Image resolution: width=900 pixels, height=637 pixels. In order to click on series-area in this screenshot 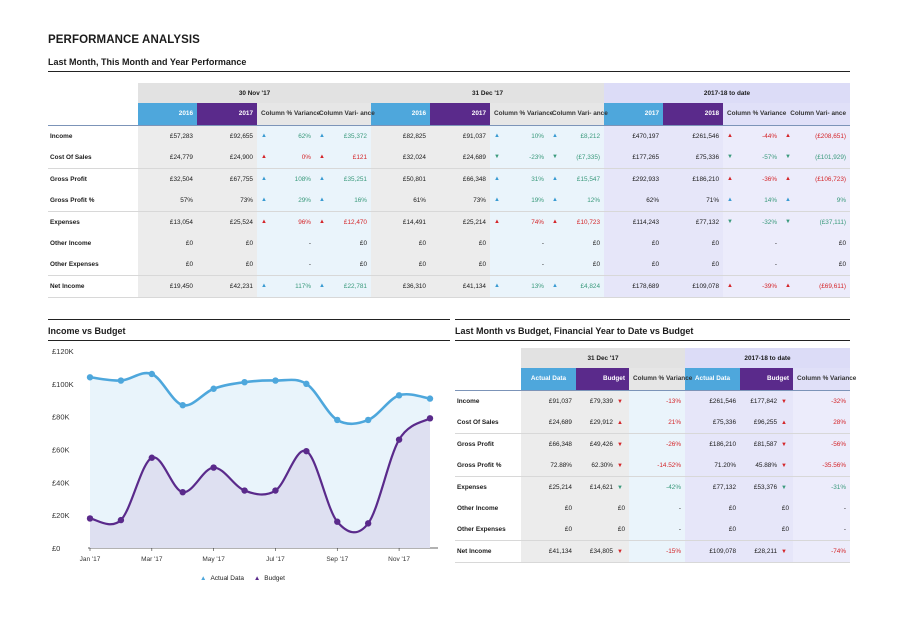, I will do `click(260, 483)`.